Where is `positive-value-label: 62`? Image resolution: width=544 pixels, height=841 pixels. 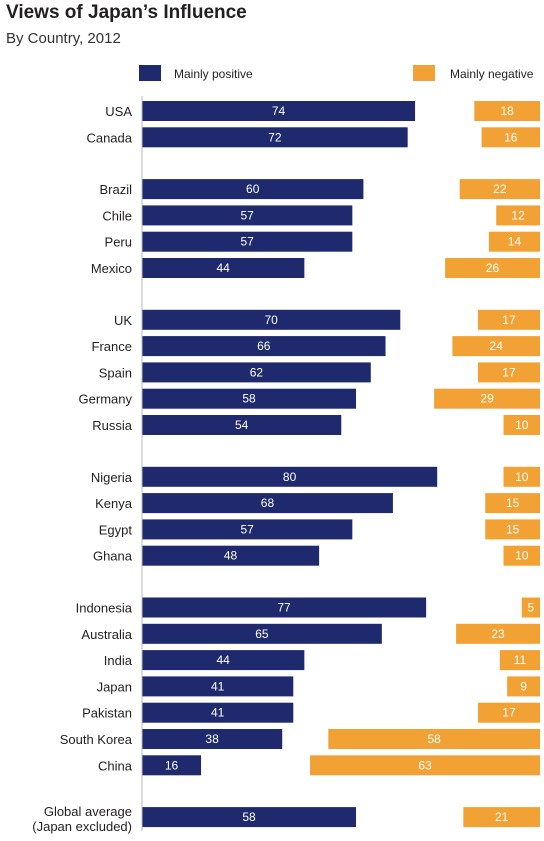 positive-value-label: 62 is located at coordinates (257, 372).